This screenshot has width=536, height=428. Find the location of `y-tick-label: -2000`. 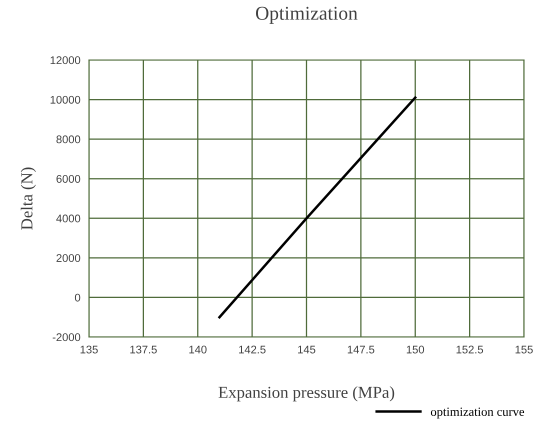

y-tick-label: -2000 is located at coordinates (66, 337).